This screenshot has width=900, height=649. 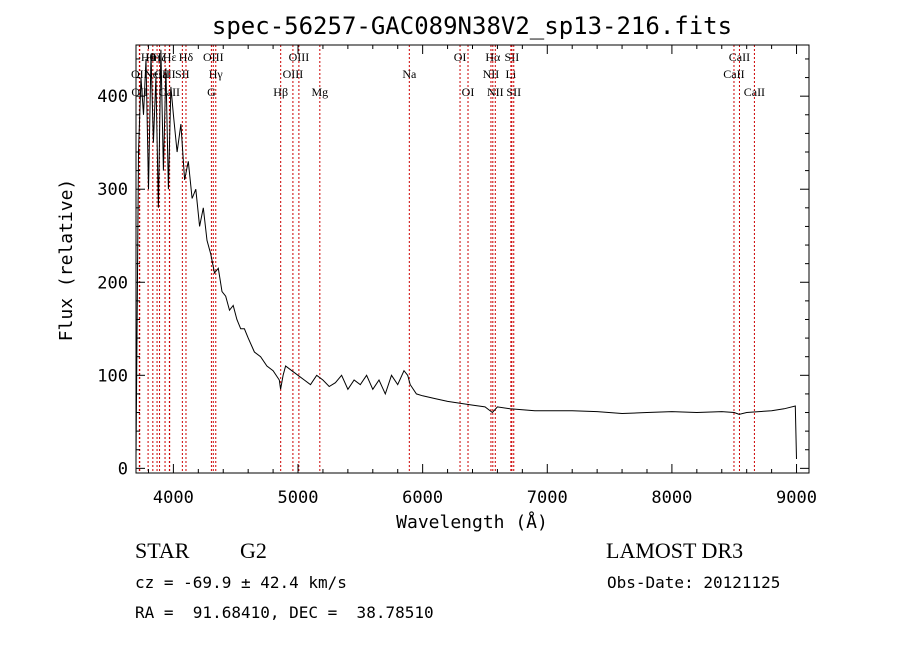 I want to click on line-label: Hε, so click(x=170, y=57).